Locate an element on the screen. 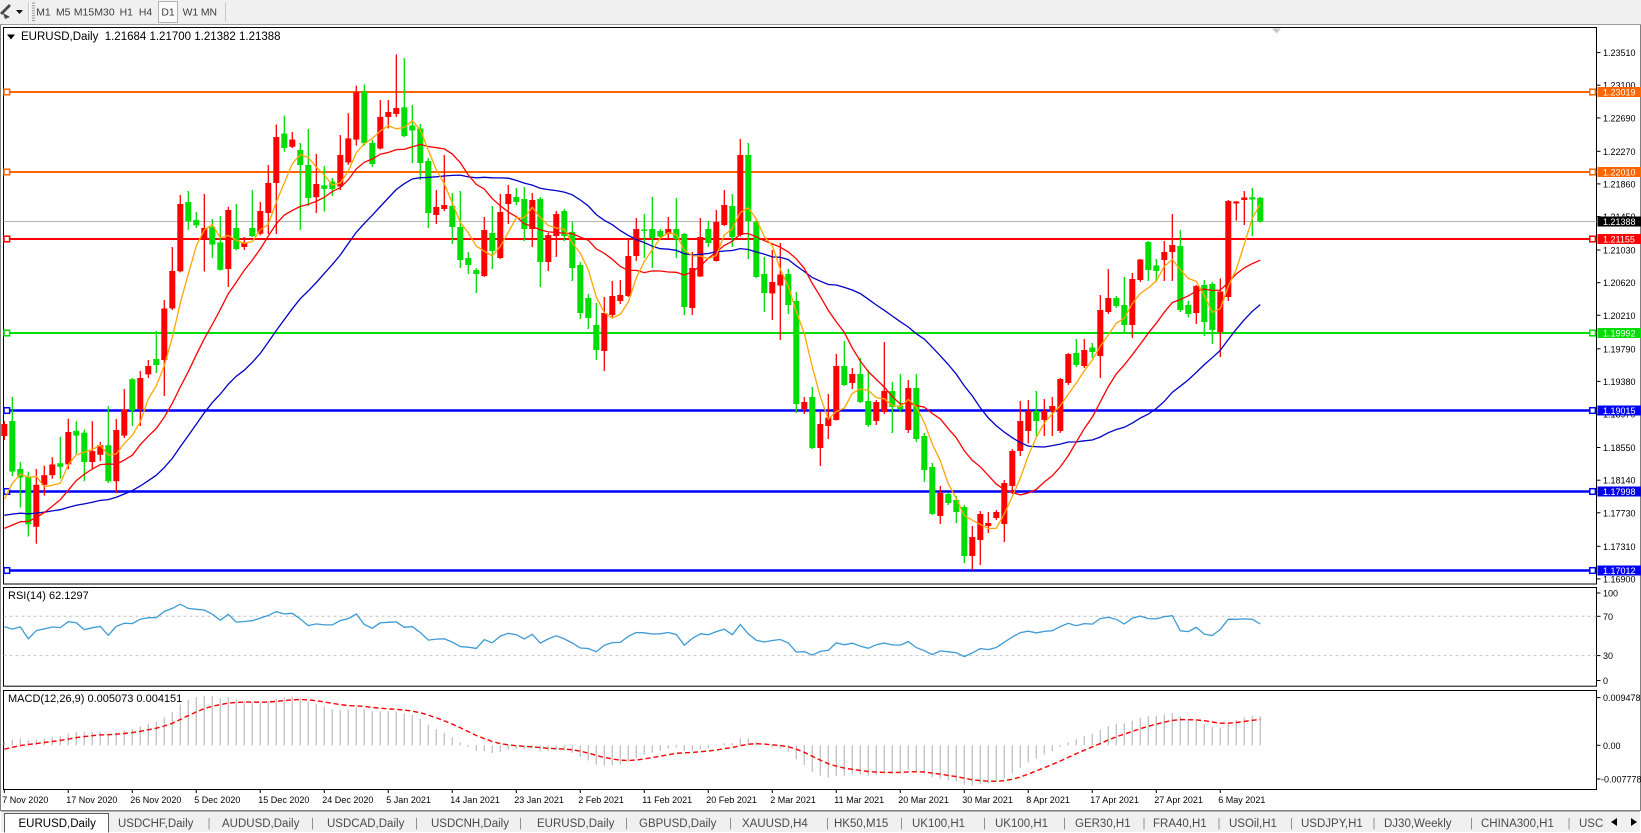 The width and height of the screenshot is (1641, 833). svg-text: 1.23019 is located at coordinates (1619, 93).